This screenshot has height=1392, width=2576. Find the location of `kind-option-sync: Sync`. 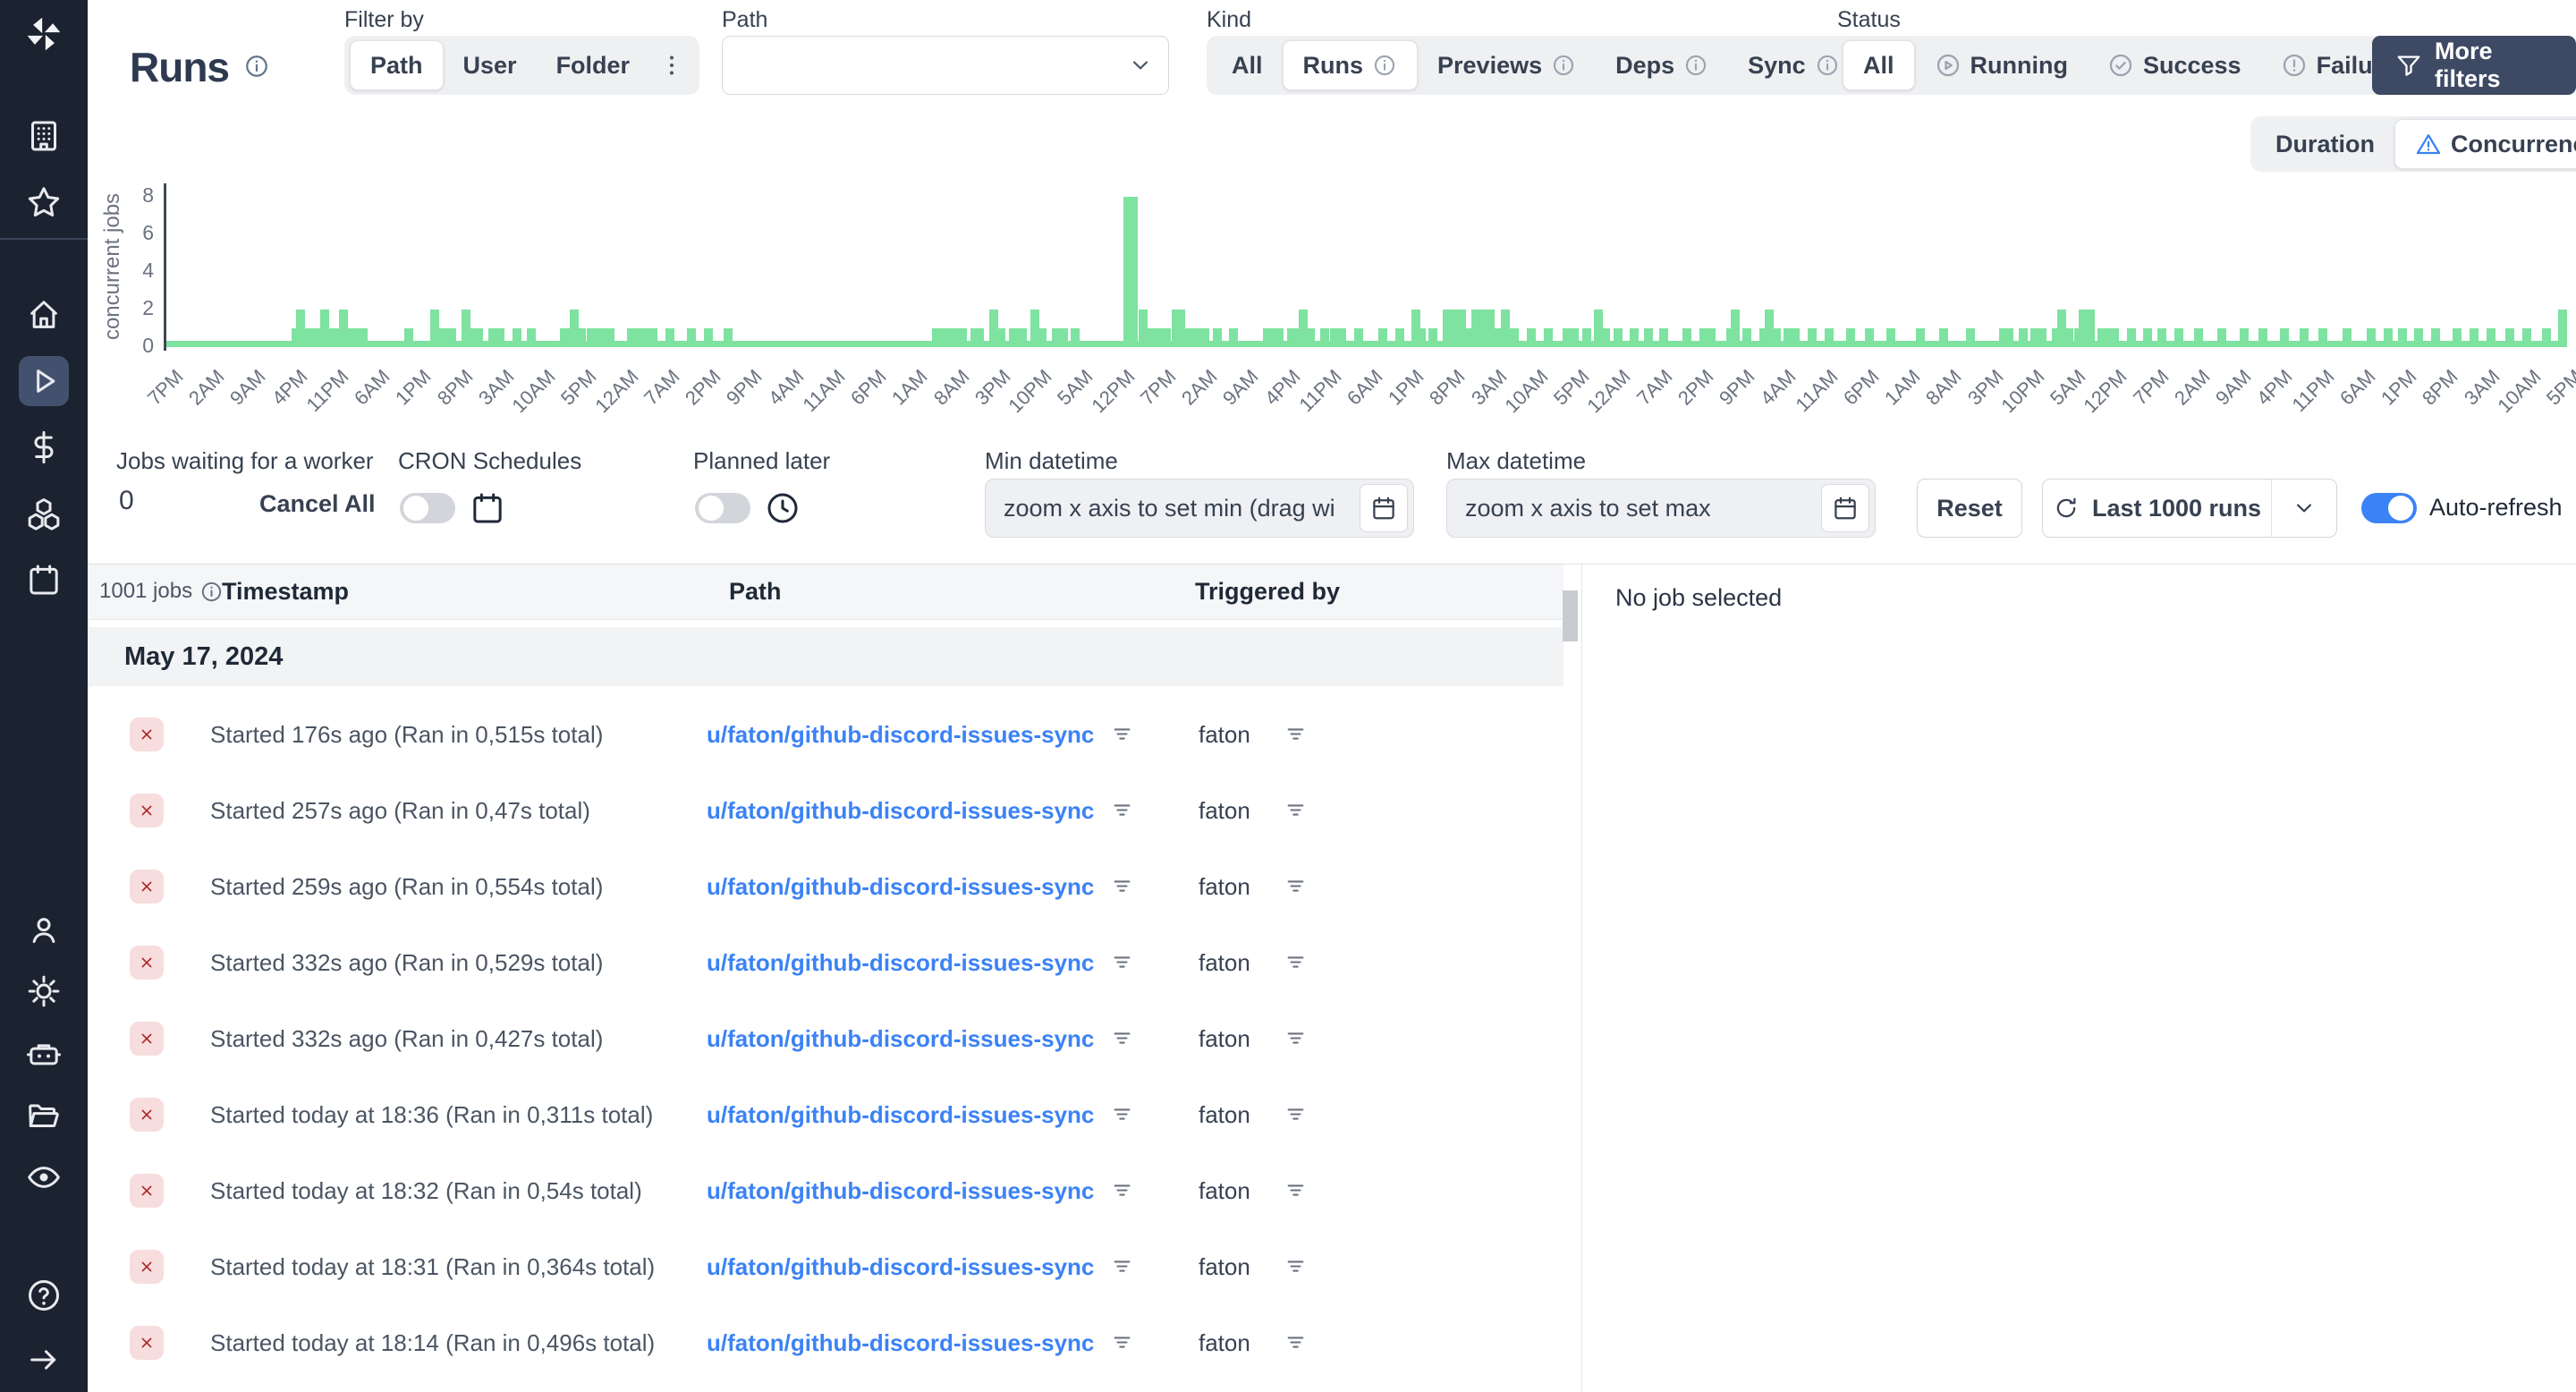

kind-option-sync: Sync is located at coordinates (1794, 65).